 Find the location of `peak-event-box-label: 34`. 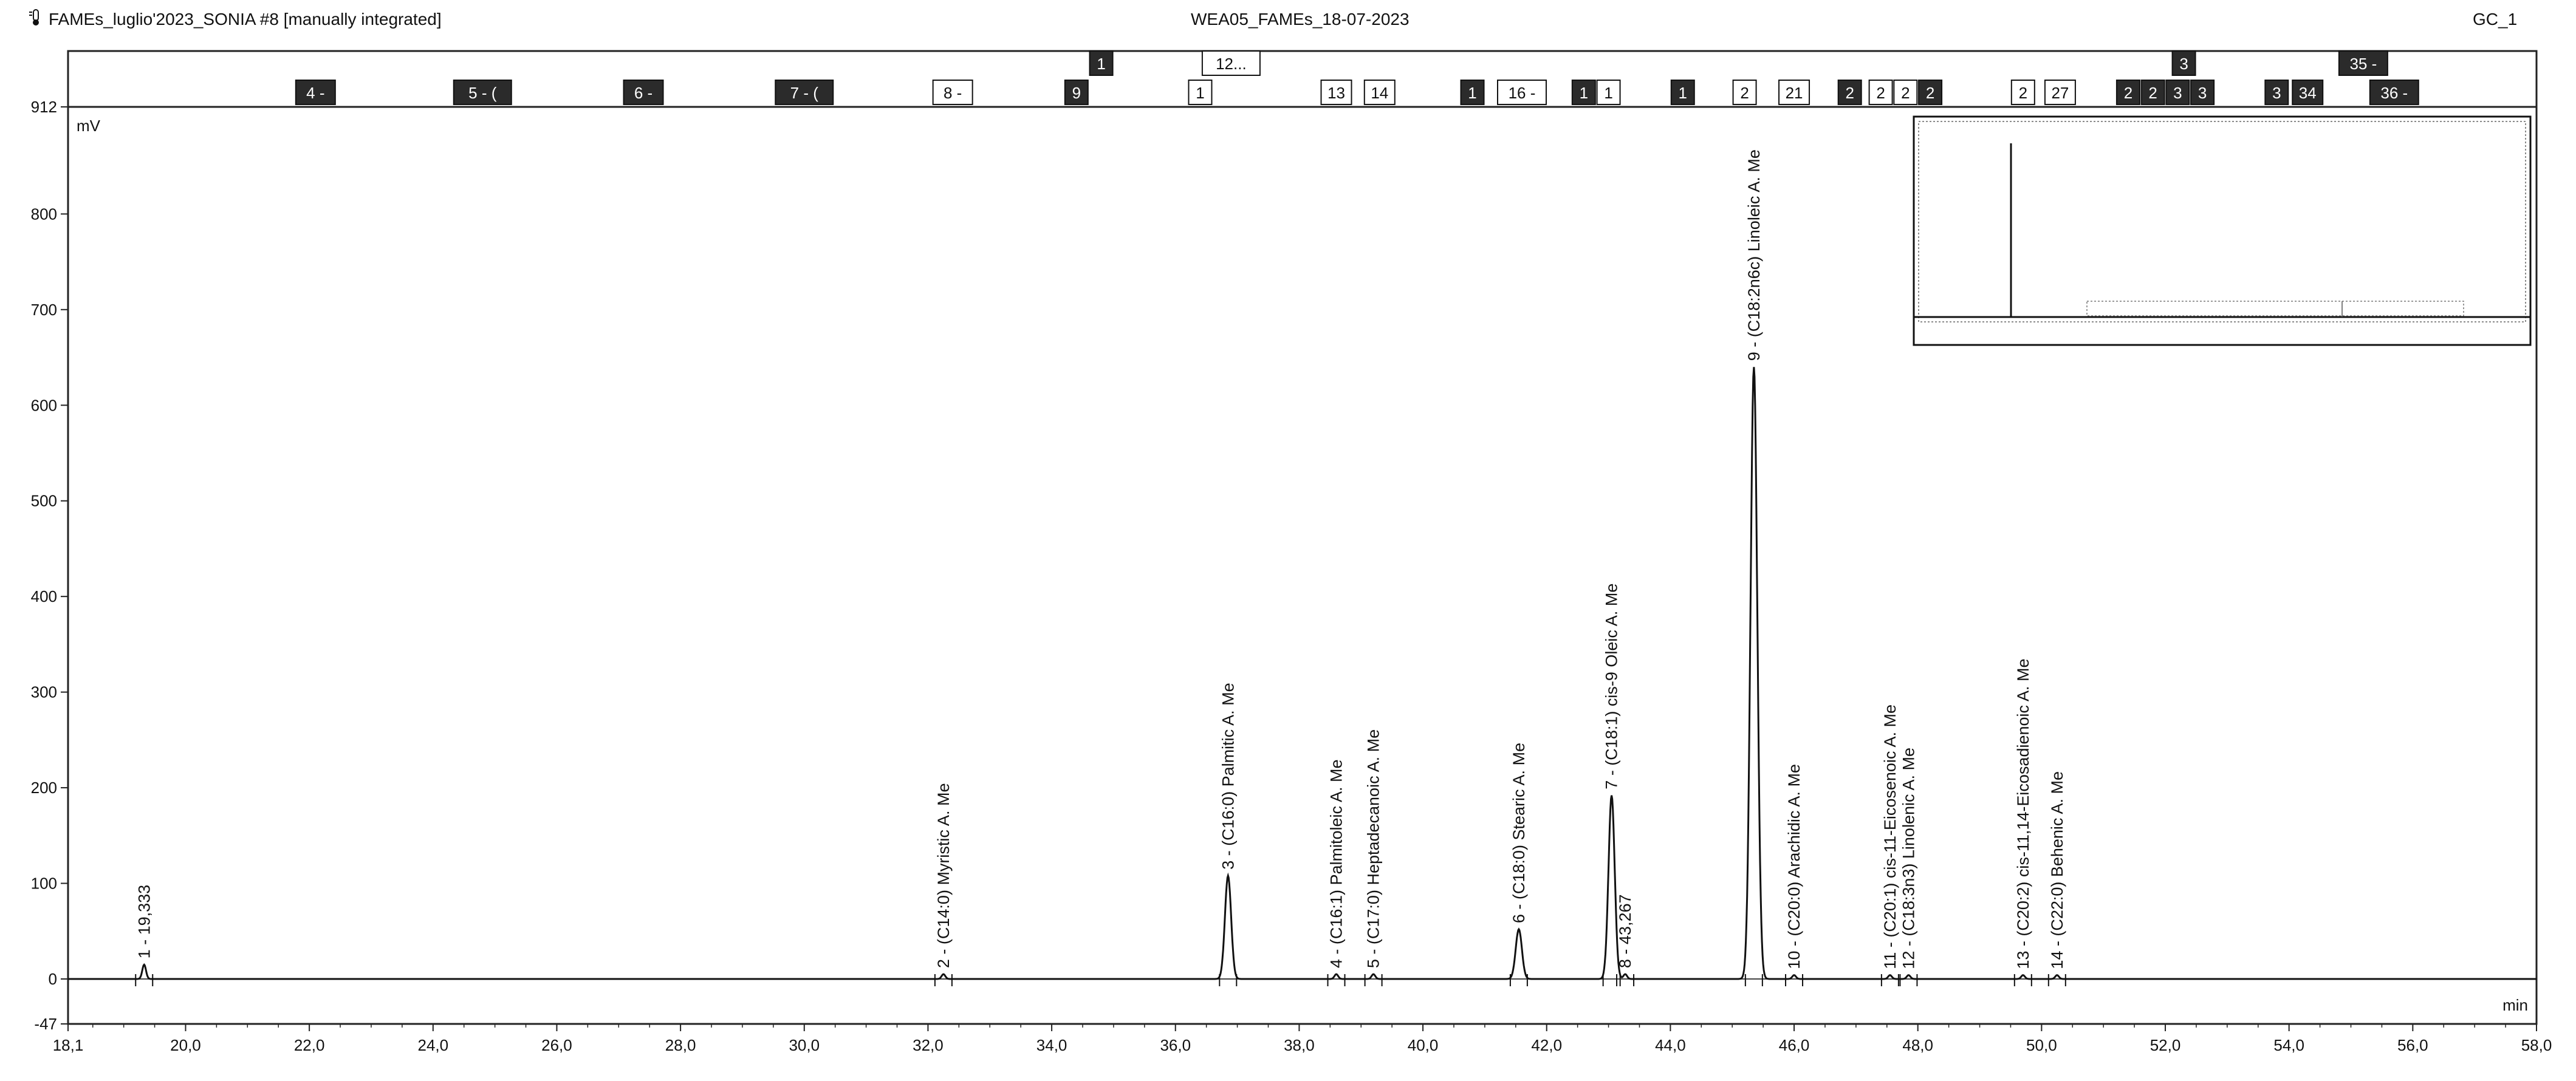

peak-event-box-label: 34 is located at coordinates (2308, 93).